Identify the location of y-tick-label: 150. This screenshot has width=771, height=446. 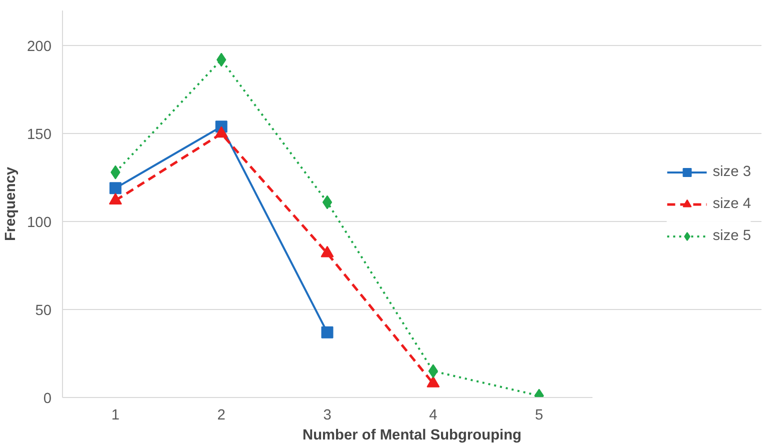
(39, 135).